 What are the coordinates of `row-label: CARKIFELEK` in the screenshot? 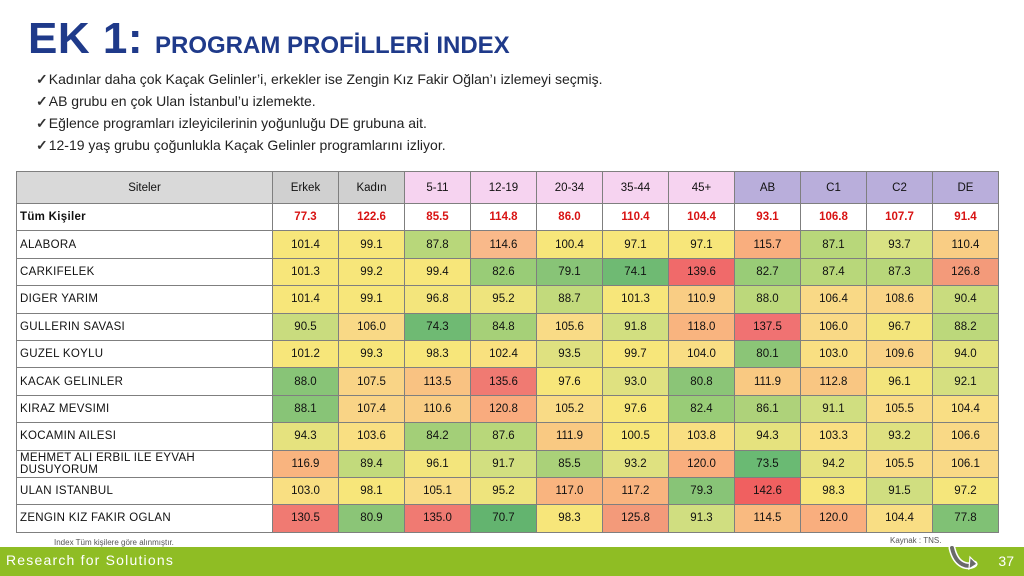 It's located at (144, 272).